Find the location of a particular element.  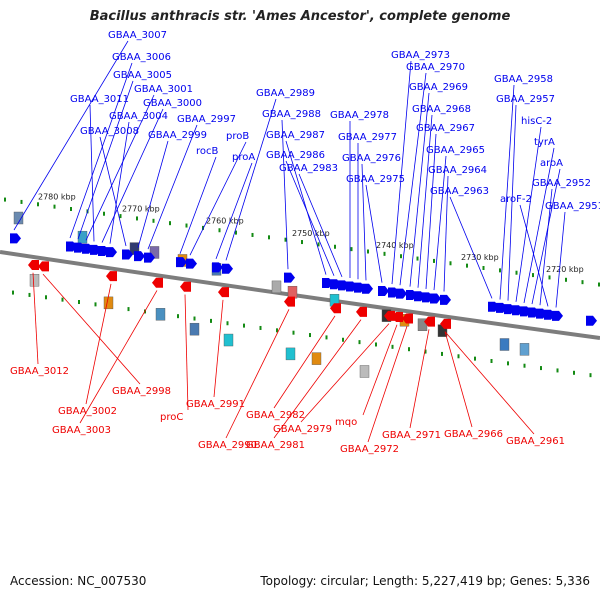

forward-gene-label: tyrA is located at coordinates (544, 142).